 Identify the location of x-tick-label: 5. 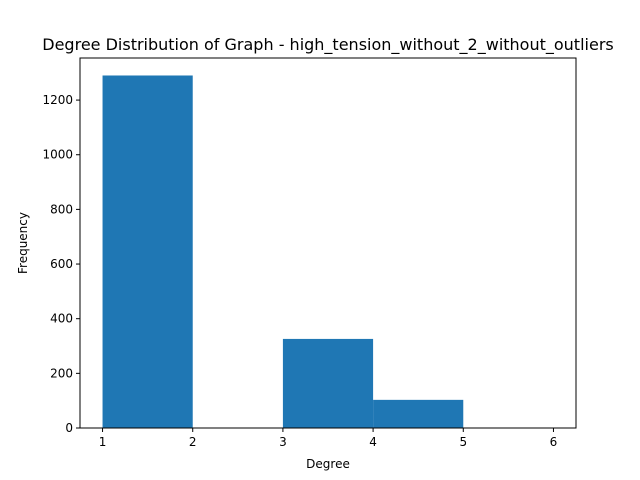
(463, 442).